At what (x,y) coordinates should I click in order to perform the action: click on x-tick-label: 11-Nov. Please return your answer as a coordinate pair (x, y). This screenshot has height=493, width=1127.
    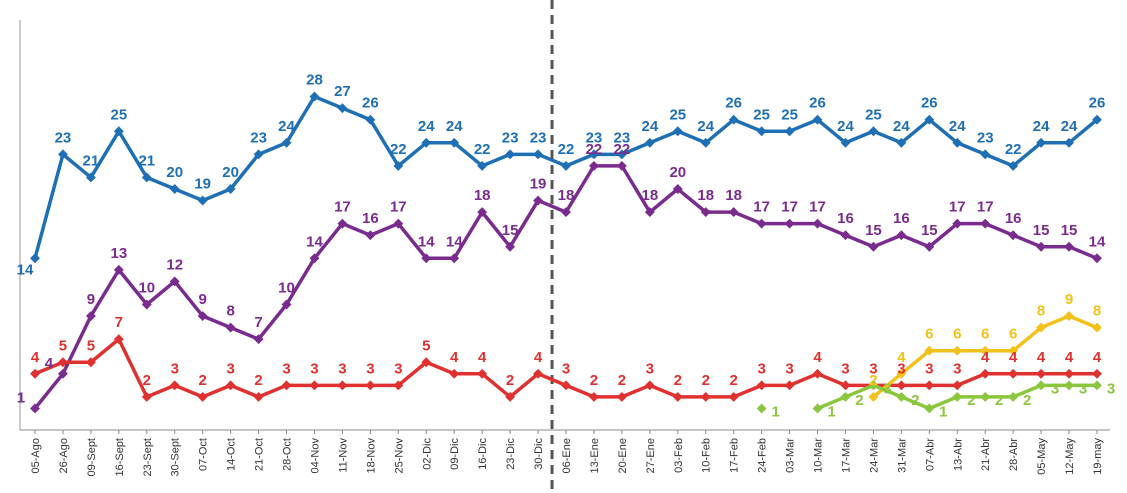
    Looking at the image, I should click on (343, 455).